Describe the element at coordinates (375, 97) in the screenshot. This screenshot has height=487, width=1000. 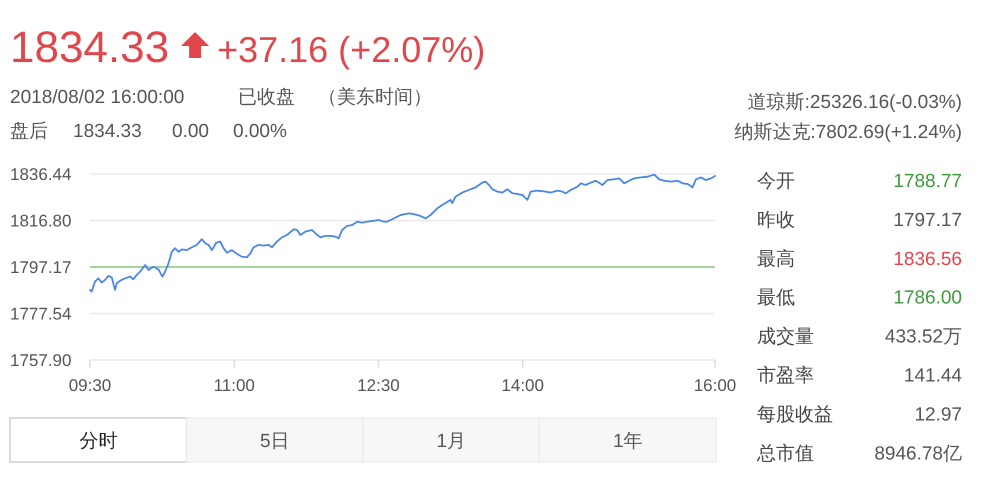
I see `text: （美东时间）` at that location.